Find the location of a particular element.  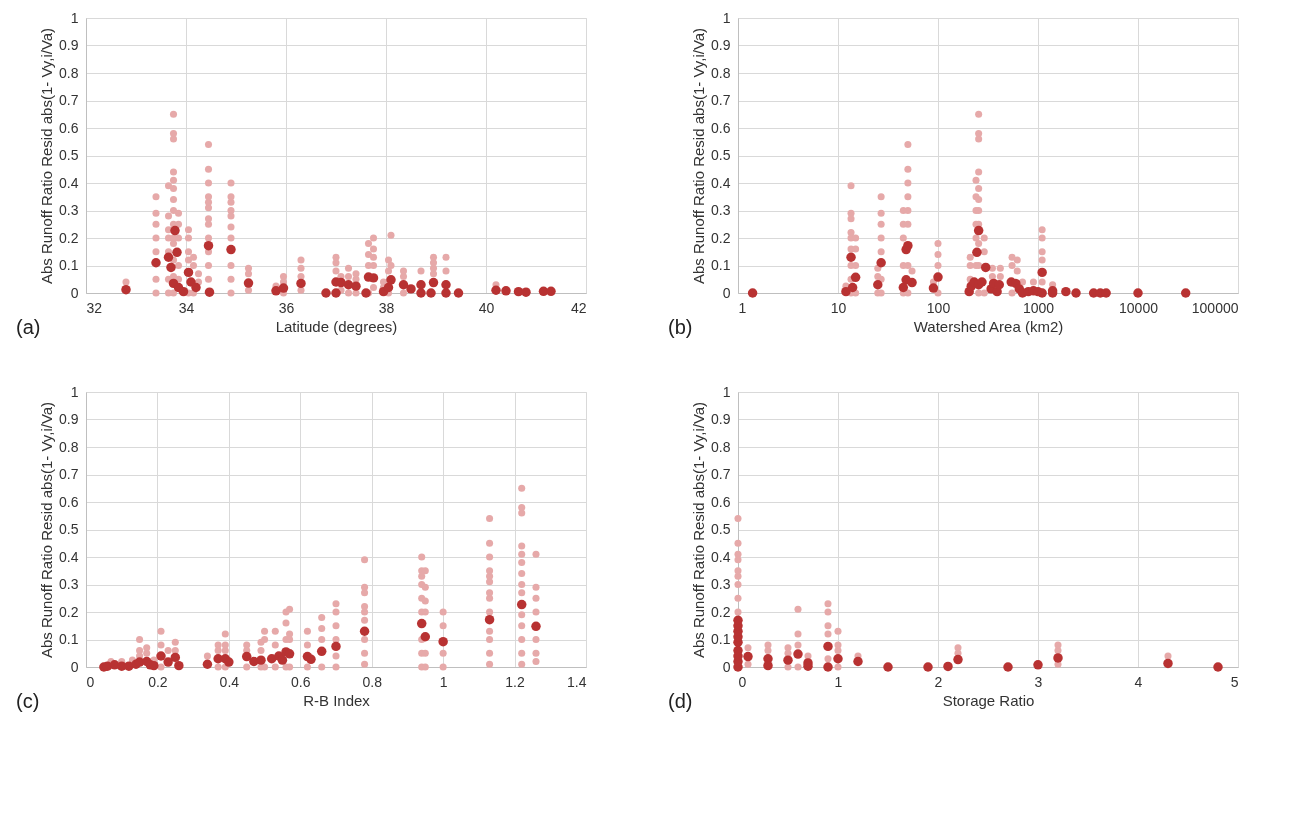

x-tick-label: 1.4 is located at coordinates (577, 681).